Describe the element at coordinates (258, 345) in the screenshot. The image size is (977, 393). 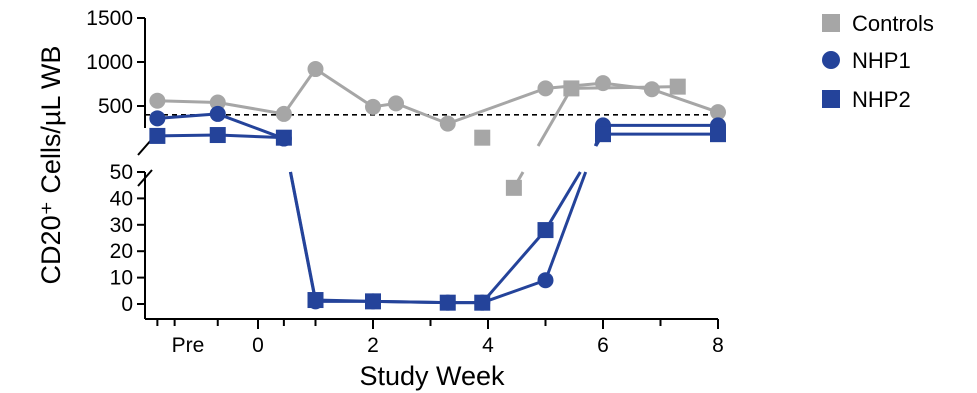
I see `x-tick-label: 0` at that location.